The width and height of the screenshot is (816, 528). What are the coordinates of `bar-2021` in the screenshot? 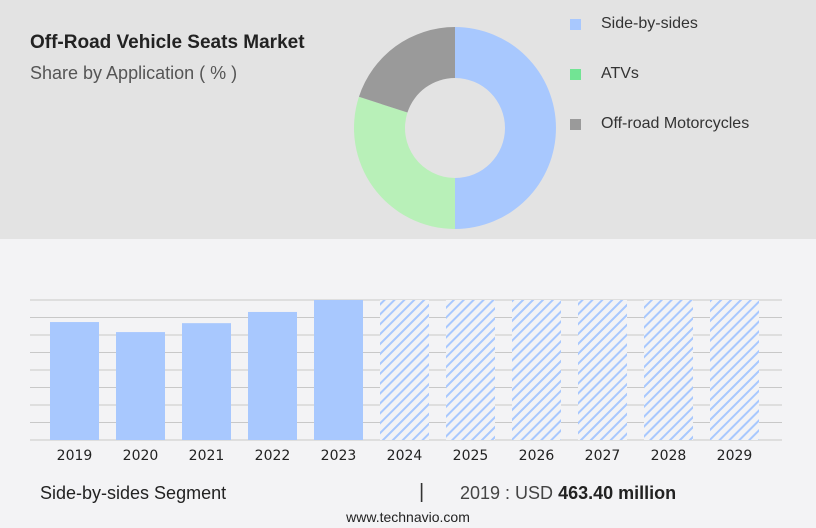 It's located at (206, 381).